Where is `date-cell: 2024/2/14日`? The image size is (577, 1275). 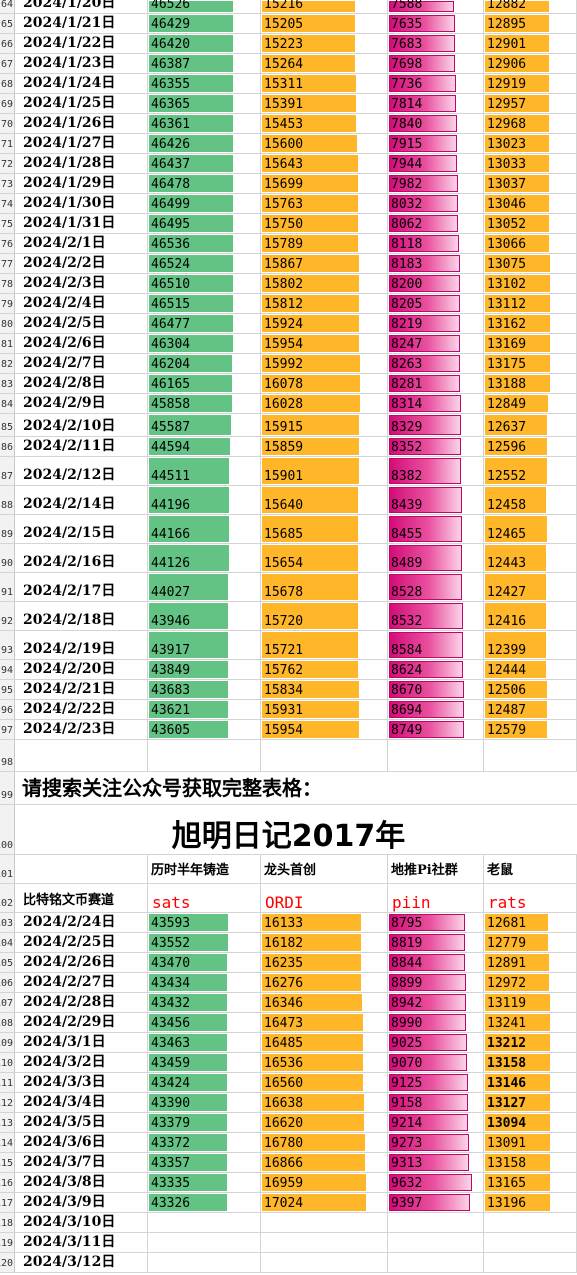
date-cell: 2024/2/14日 is located at coordinates (81, 500).